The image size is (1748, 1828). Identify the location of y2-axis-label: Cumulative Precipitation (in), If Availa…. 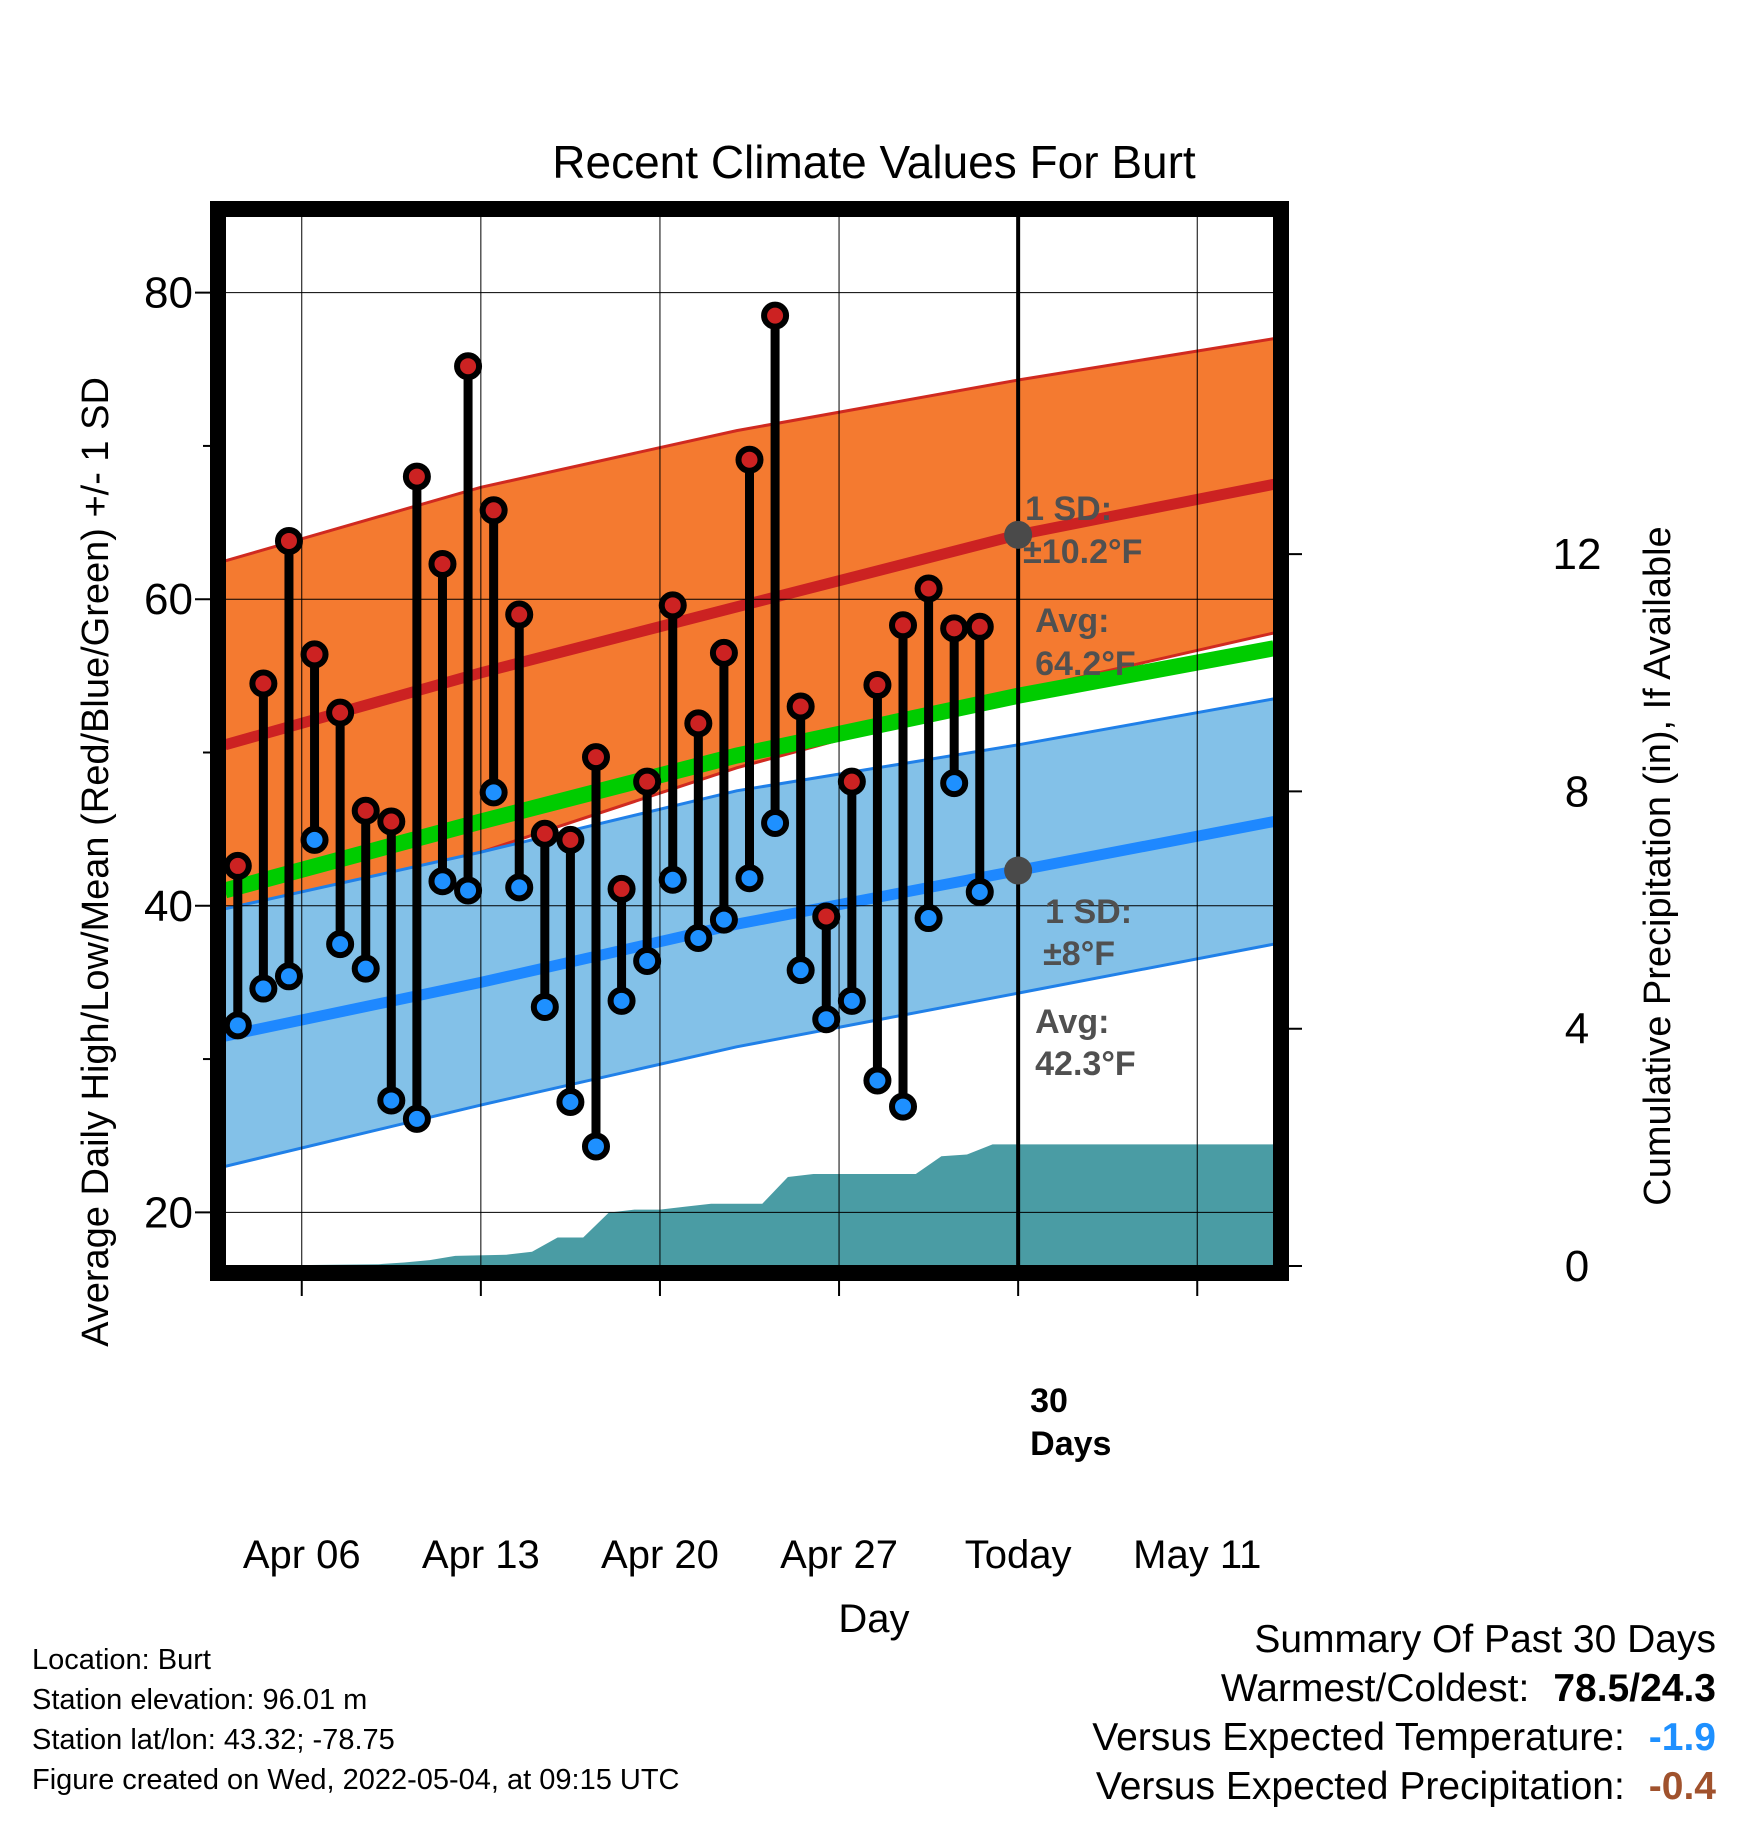
(1658, 865).